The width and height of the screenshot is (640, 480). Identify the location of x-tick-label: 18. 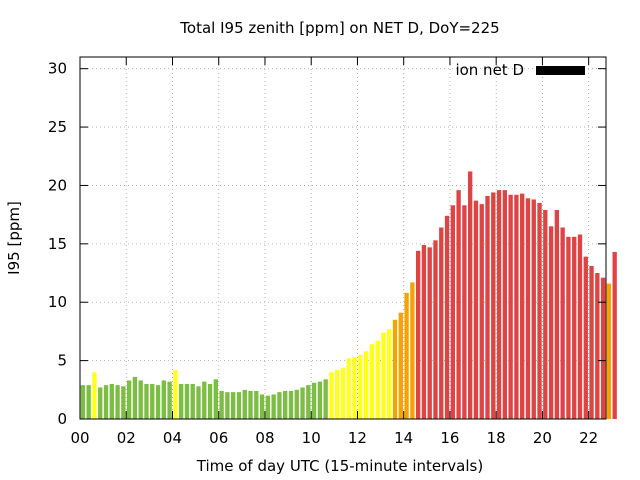
(496, 438).